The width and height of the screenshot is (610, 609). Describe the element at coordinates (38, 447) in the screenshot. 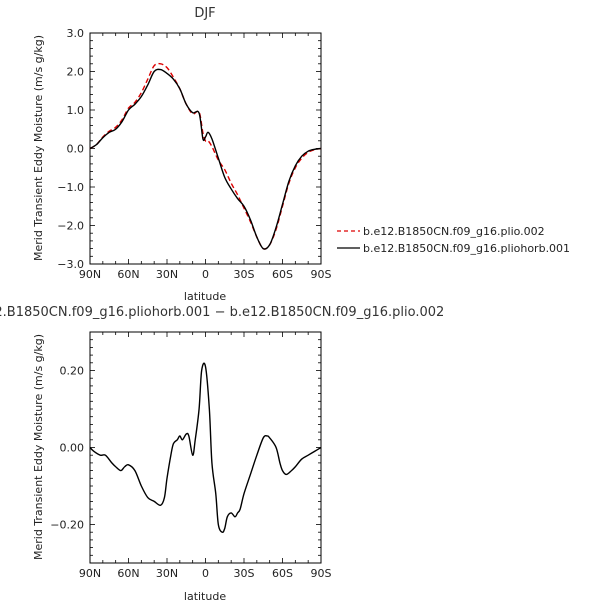

I see `bottom-y-axis-title: Merid Transient Eddy Moisture (m/s g/kg)` at that location.